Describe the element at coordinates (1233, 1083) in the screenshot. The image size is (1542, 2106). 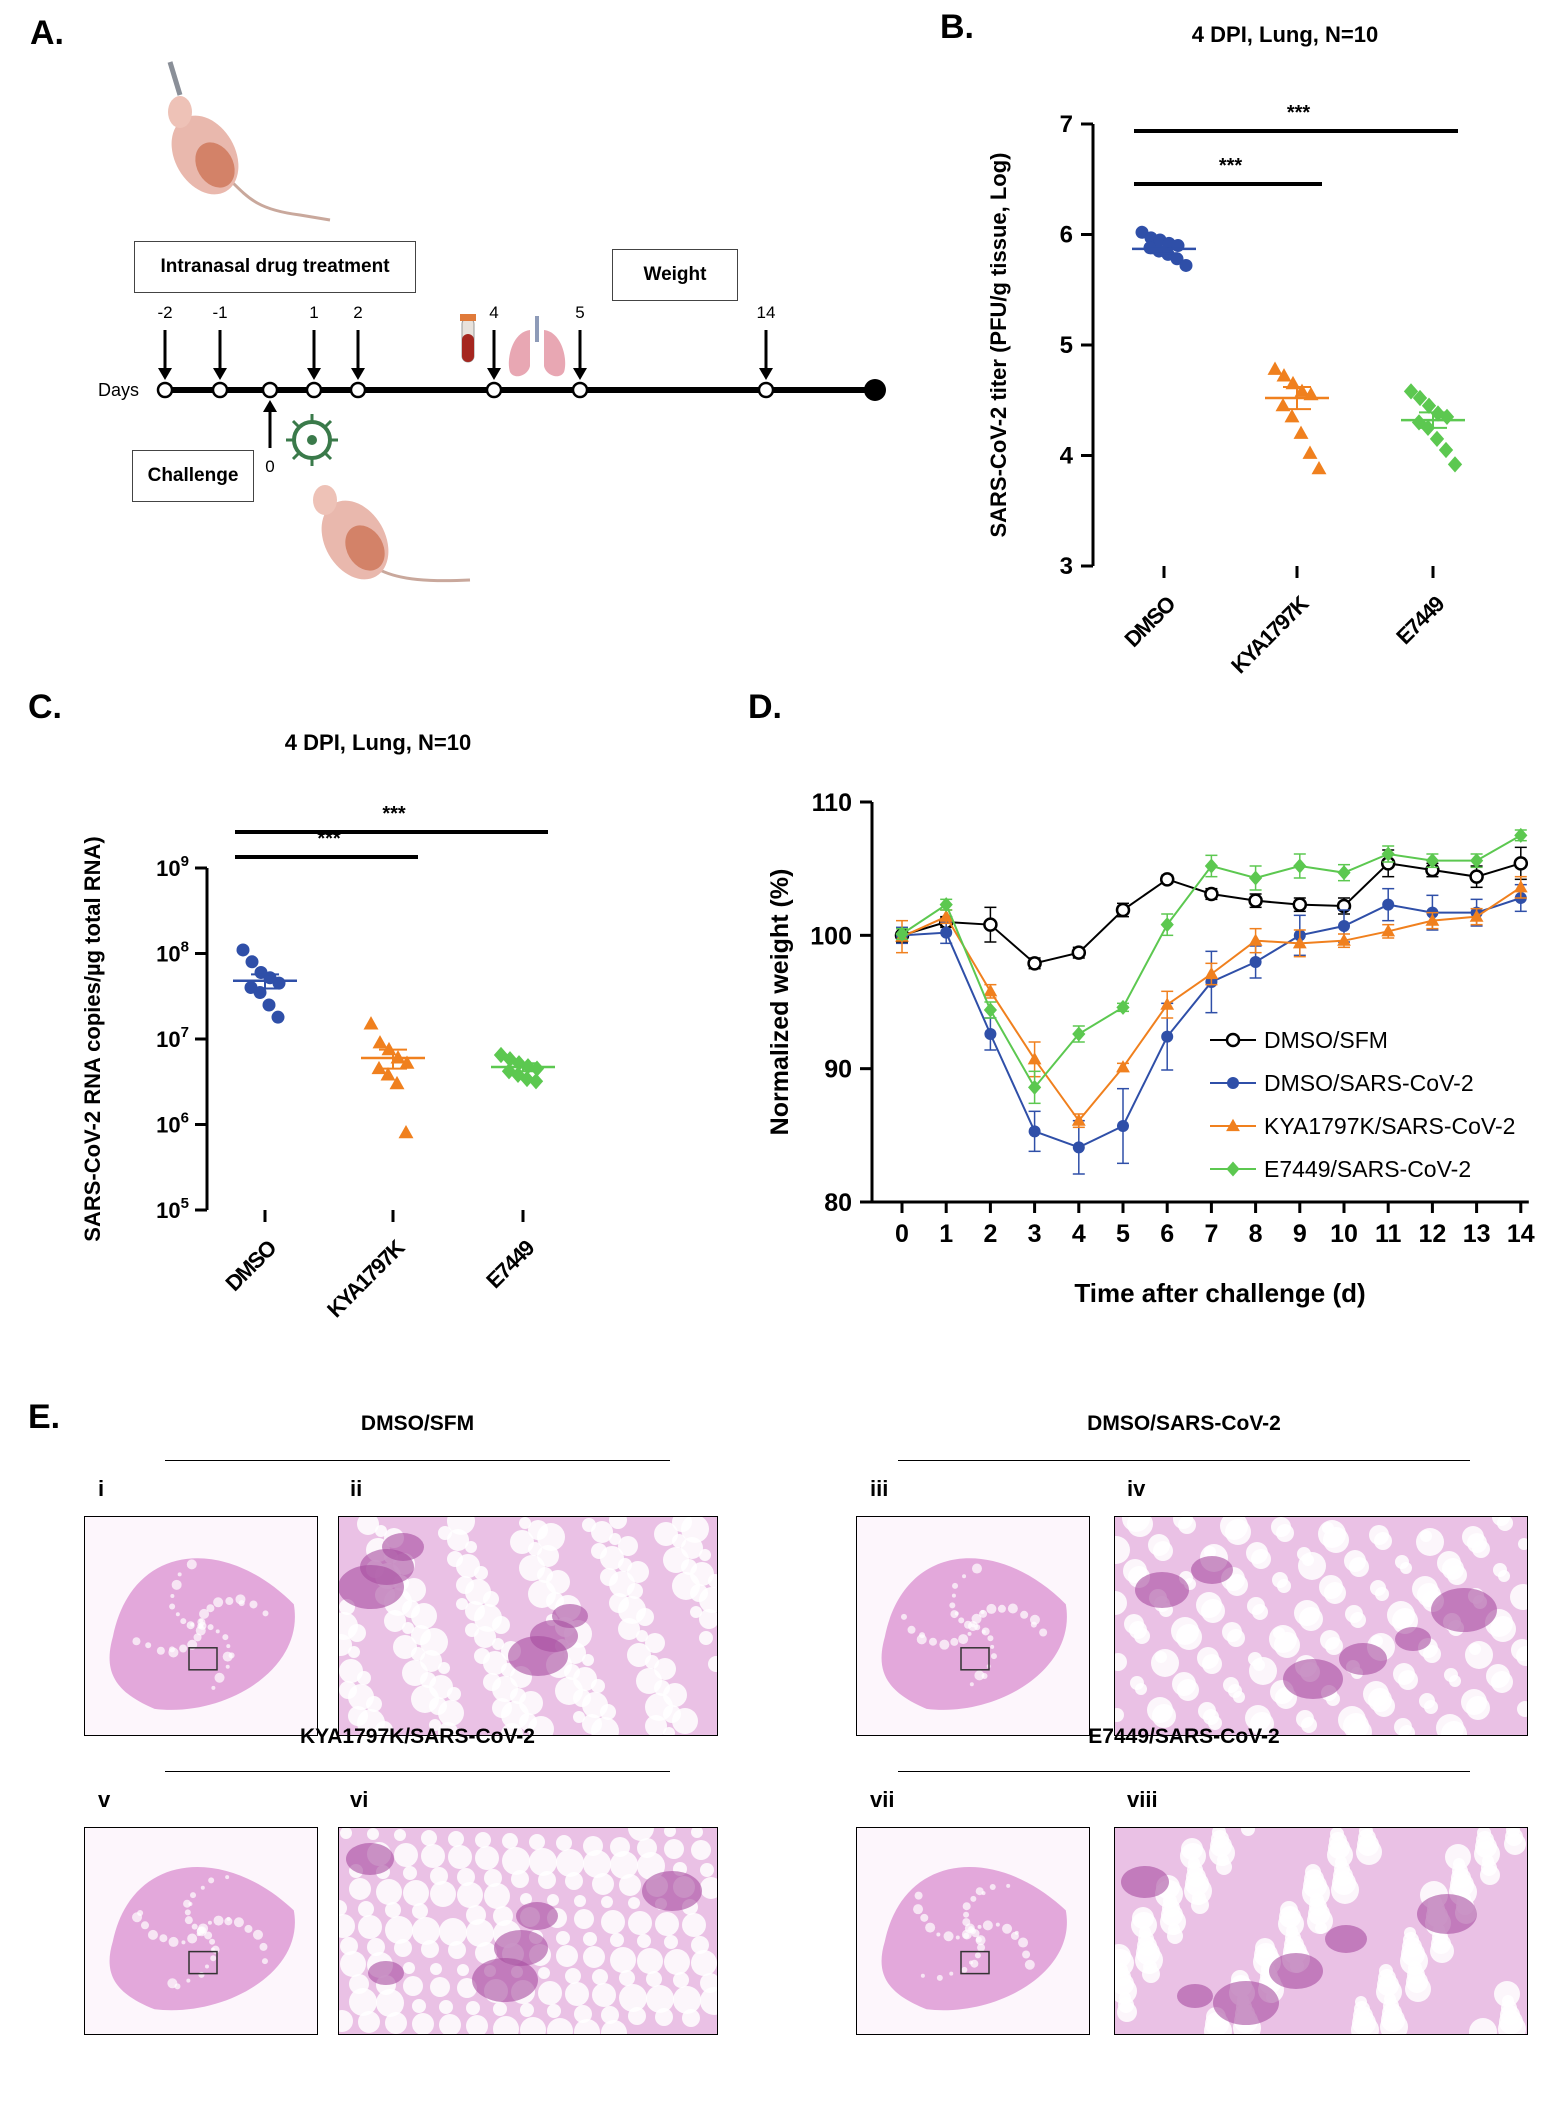
I see `legend-marker` at that location.